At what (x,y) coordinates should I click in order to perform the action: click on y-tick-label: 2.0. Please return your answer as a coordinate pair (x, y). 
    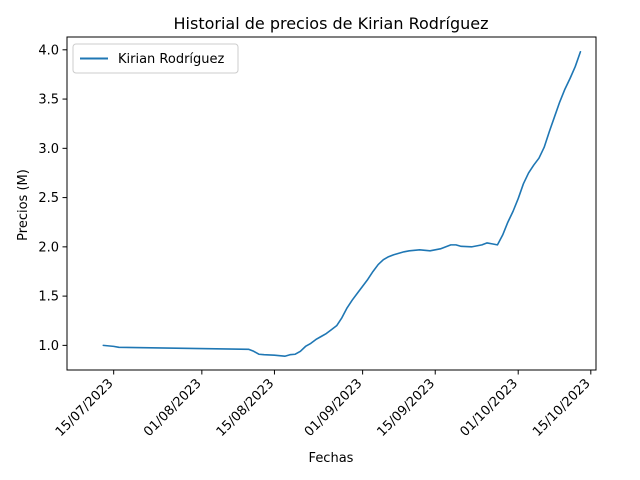
    Looking at the image, I should click on (48, 247).